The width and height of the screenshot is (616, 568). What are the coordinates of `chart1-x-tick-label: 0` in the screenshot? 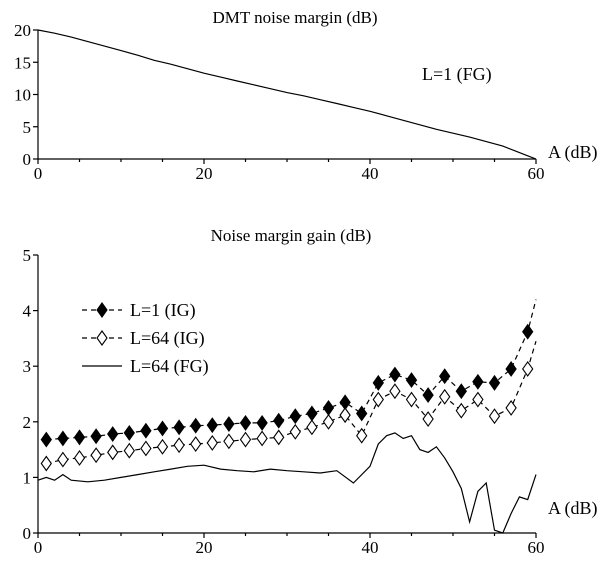 It's located at (38, 173).